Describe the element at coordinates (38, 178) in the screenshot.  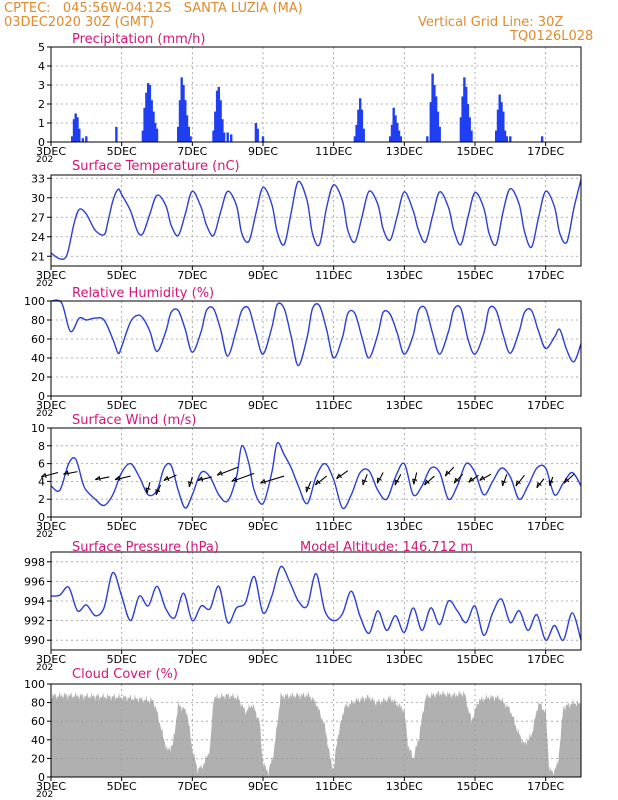
I see `y-tick-label: 33` at that location.